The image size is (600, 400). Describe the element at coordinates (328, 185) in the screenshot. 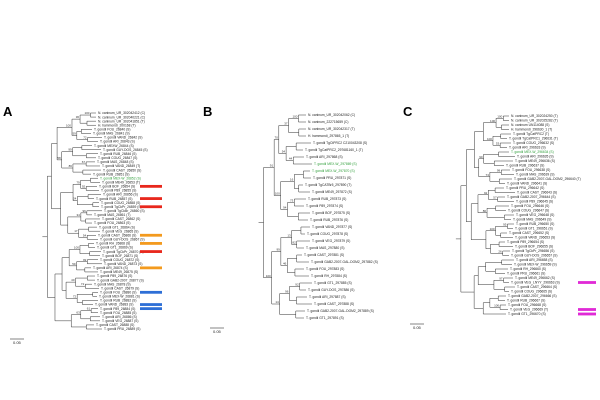

I see `leaf-label: T. gondii TgCATBr5_297890 (T)` at that location.